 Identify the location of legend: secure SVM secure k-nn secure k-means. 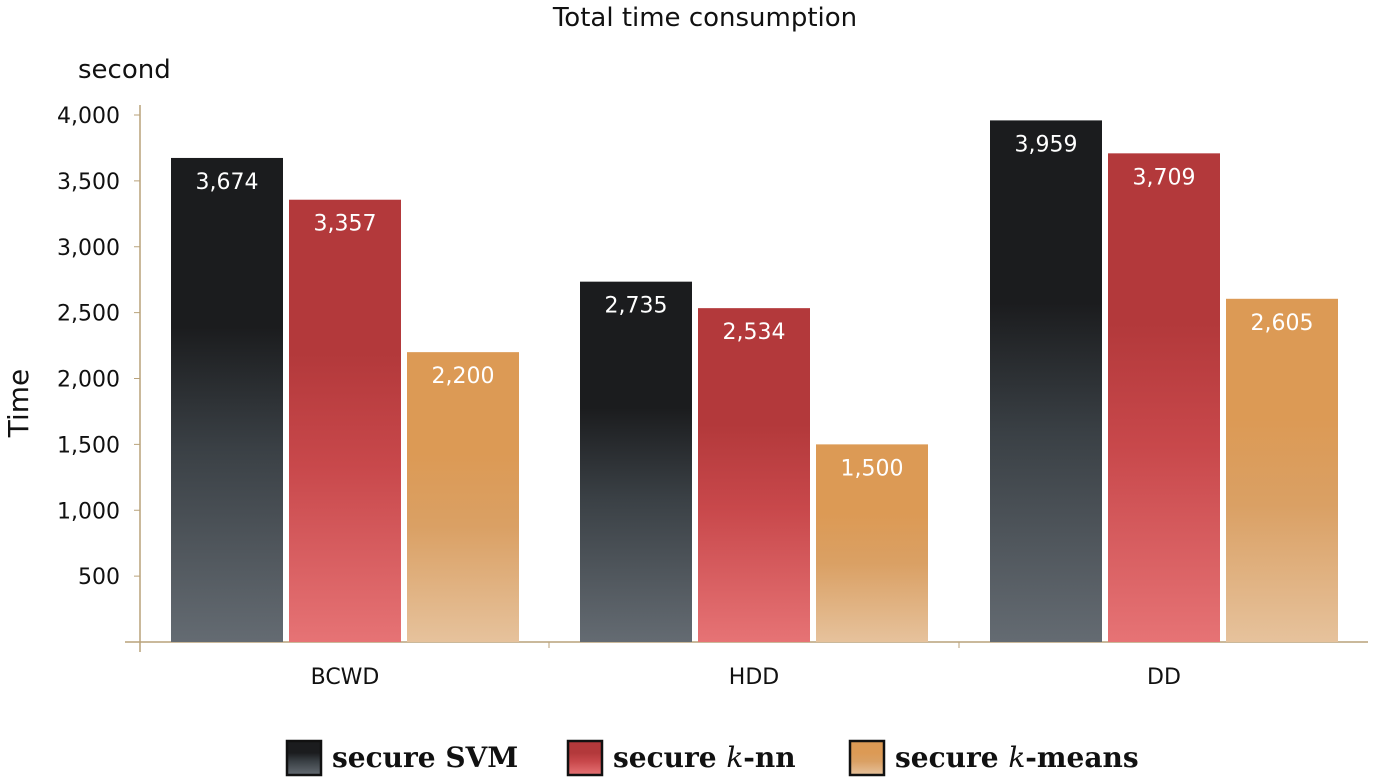
(712, 758).